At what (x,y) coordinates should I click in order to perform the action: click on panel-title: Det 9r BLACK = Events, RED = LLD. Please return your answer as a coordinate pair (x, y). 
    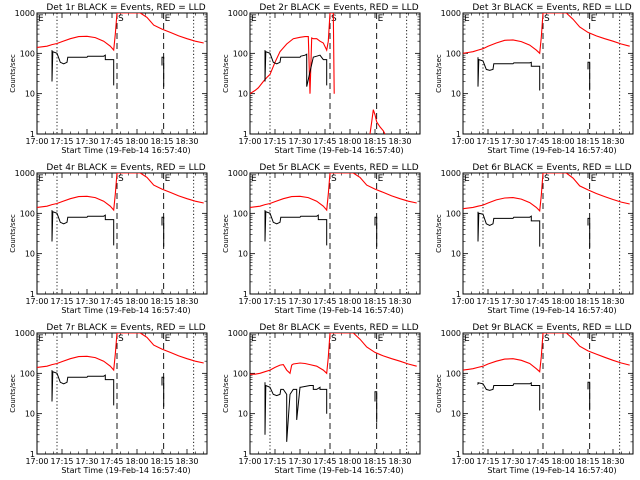
    Looking at the image, I should click on (551, 328).